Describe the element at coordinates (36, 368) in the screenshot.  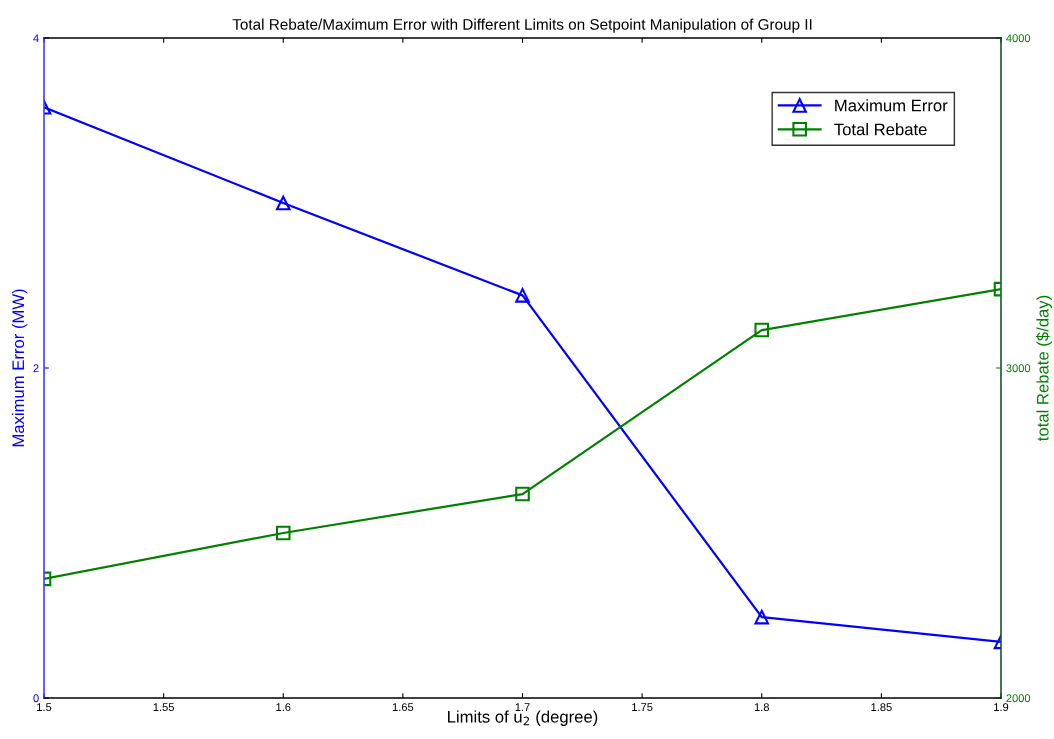
I see `y-tick-label: 2` at that location.